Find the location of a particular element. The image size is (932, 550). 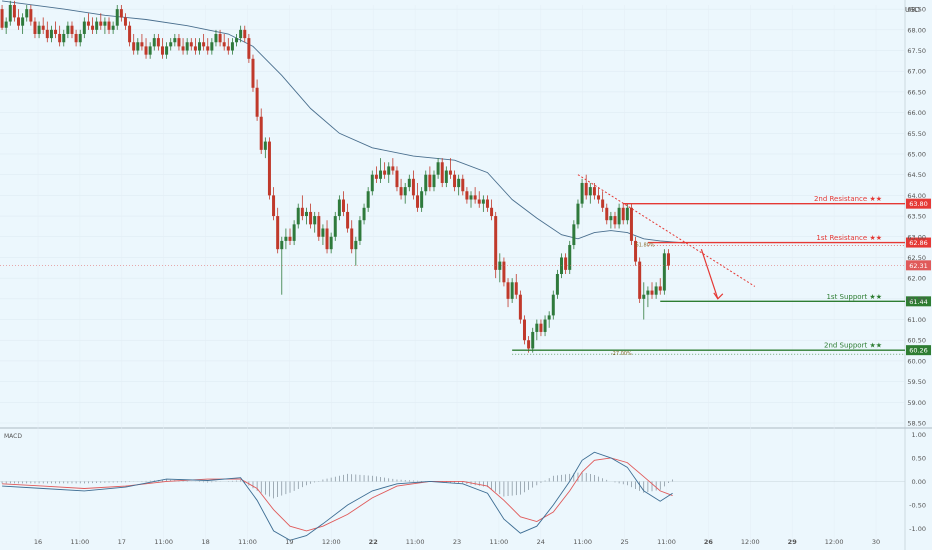

level-tag-bg is located at coordinates (918, 242).